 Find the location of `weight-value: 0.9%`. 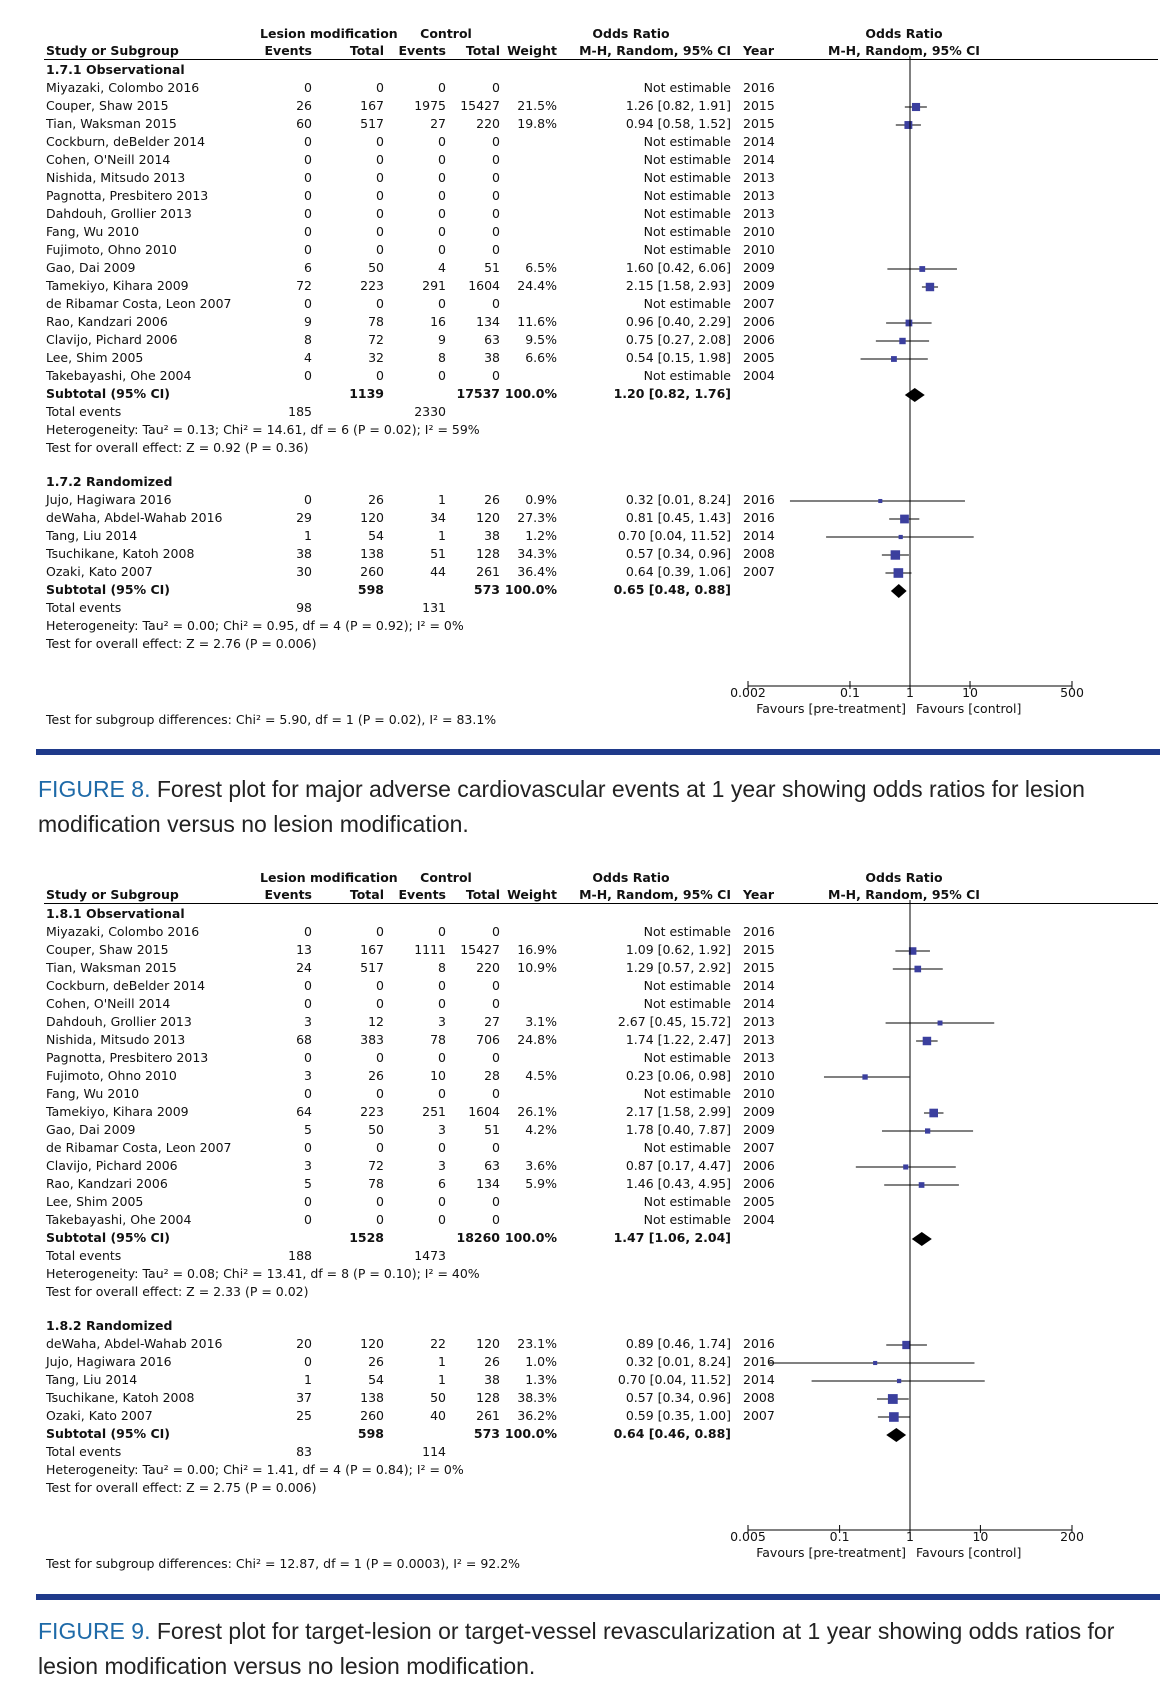

weight-value: 0.9% is located at coordinates (541, 499).